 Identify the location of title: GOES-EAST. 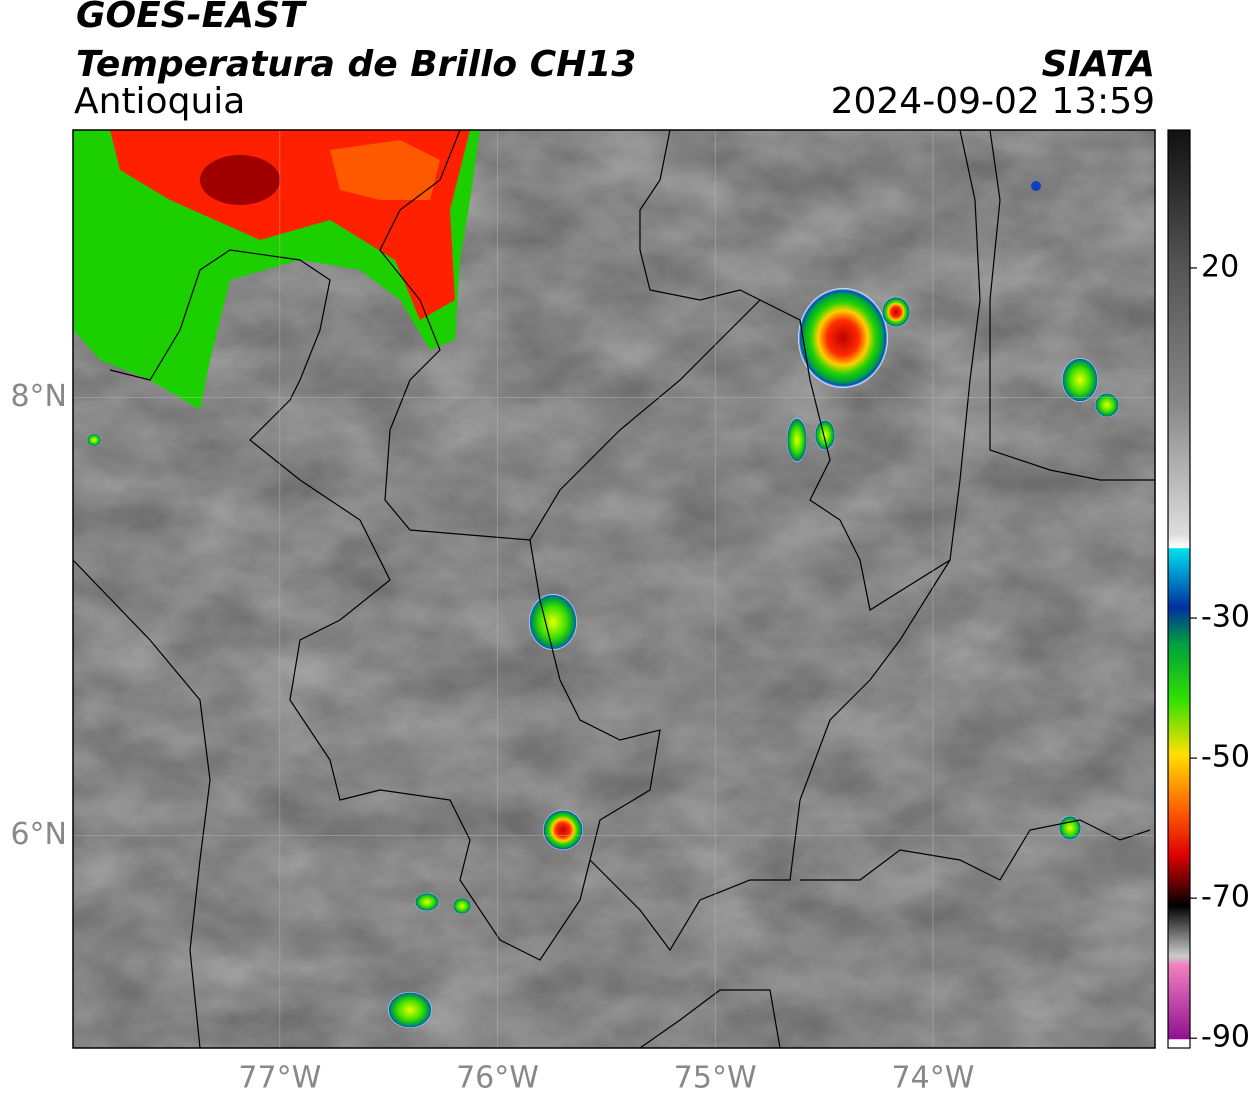
(191, 18).